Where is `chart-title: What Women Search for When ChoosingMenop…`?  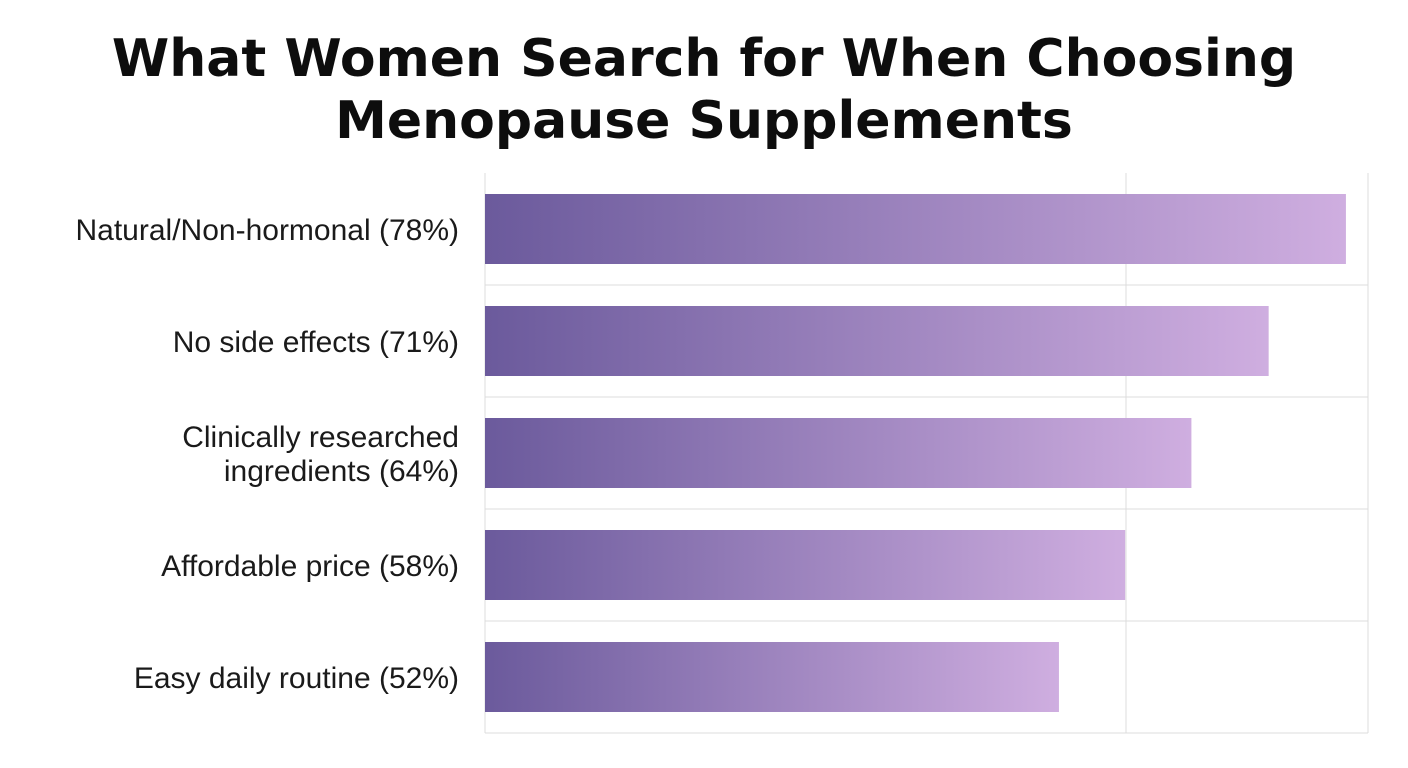
chart-title: What Women Search for When ChoosingMenop… is located at coordinates (704, 90).